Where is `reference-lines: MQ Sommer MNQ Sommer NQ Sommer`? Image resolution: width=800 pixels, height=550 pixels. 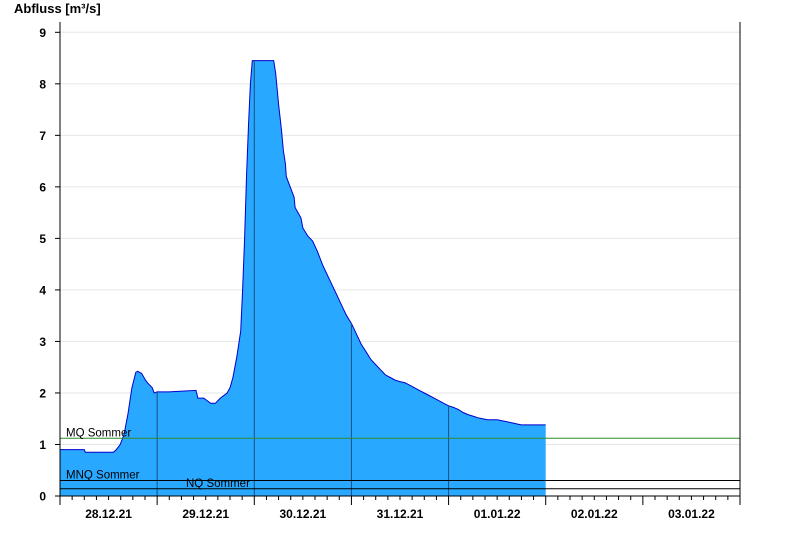
reference-lines: MQ Sommer MNQ Sommer NQ Sommer is located at coordinates (400, 458).